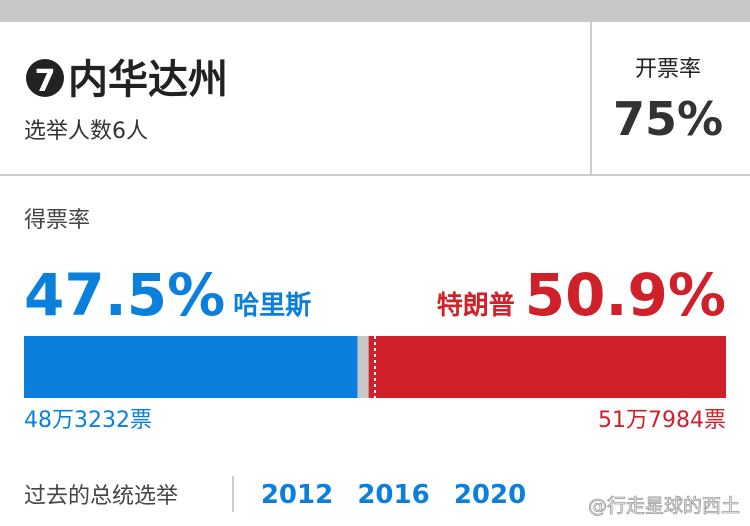 This screenshot has height=526, width=750. I want to click on candidate-name: 特朗普, so click(476, 305).